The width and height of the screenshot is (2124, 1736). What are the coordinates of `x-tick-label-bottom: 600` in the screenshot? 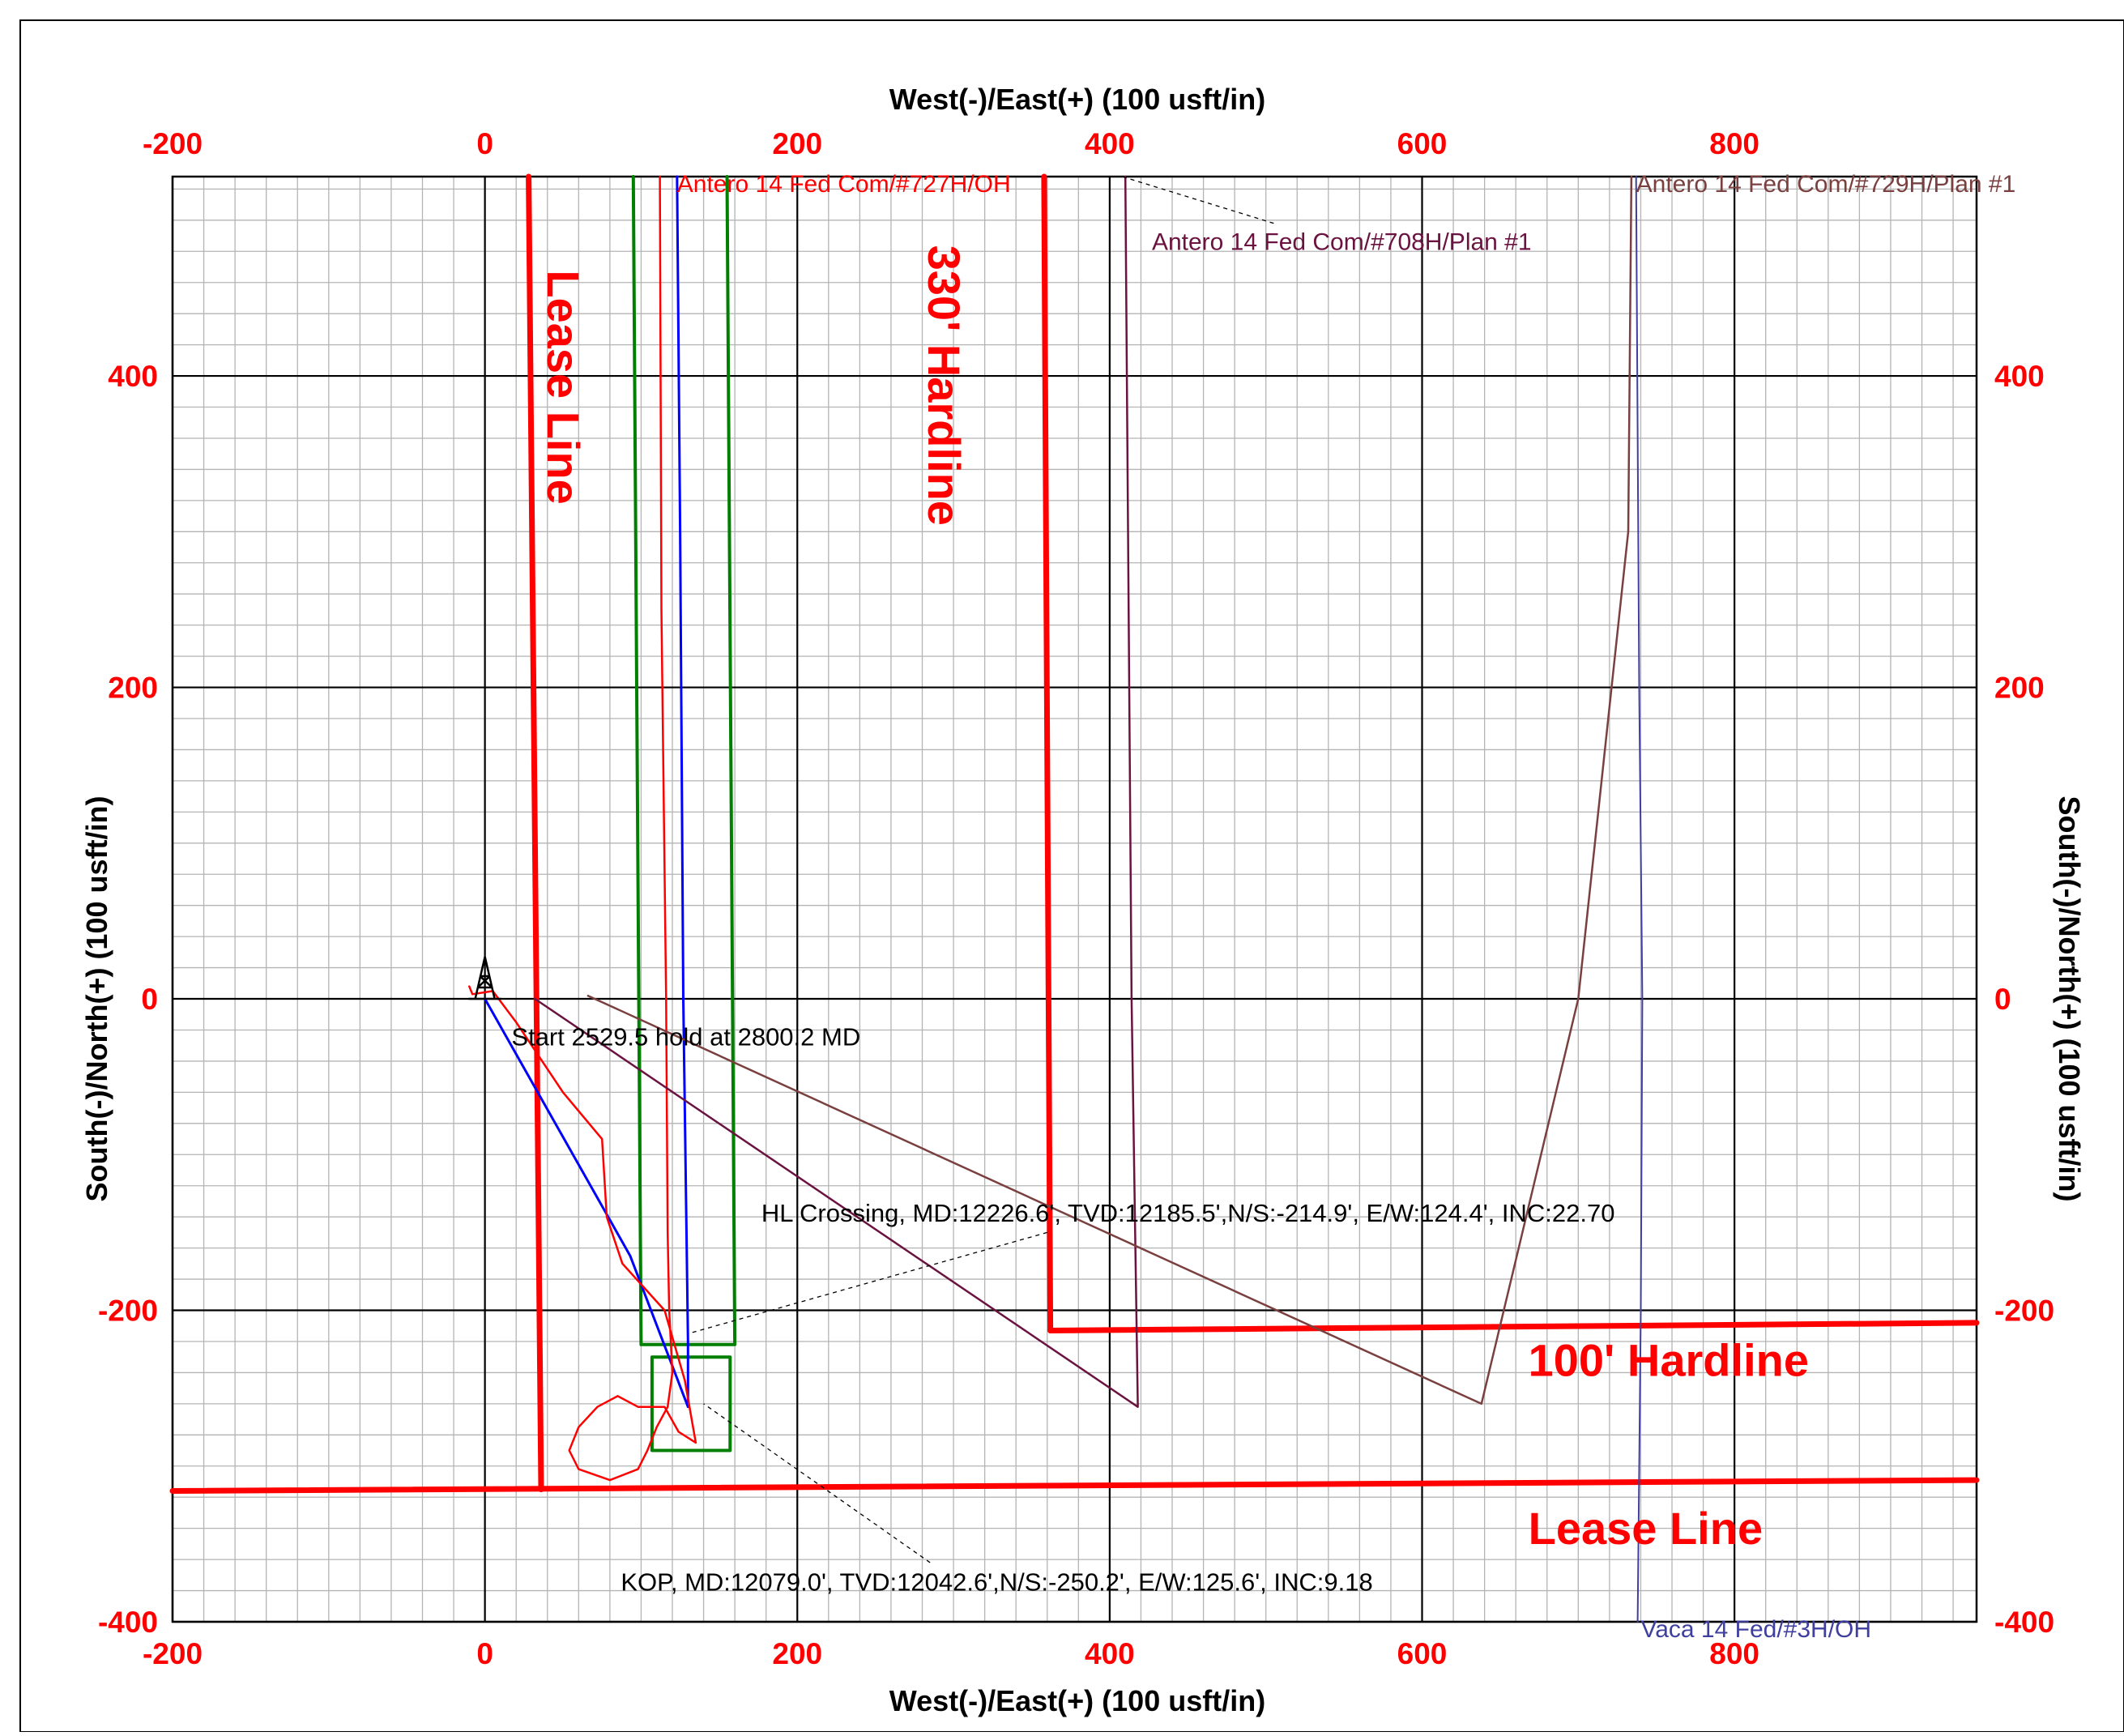 It's located at (1422, 1653).